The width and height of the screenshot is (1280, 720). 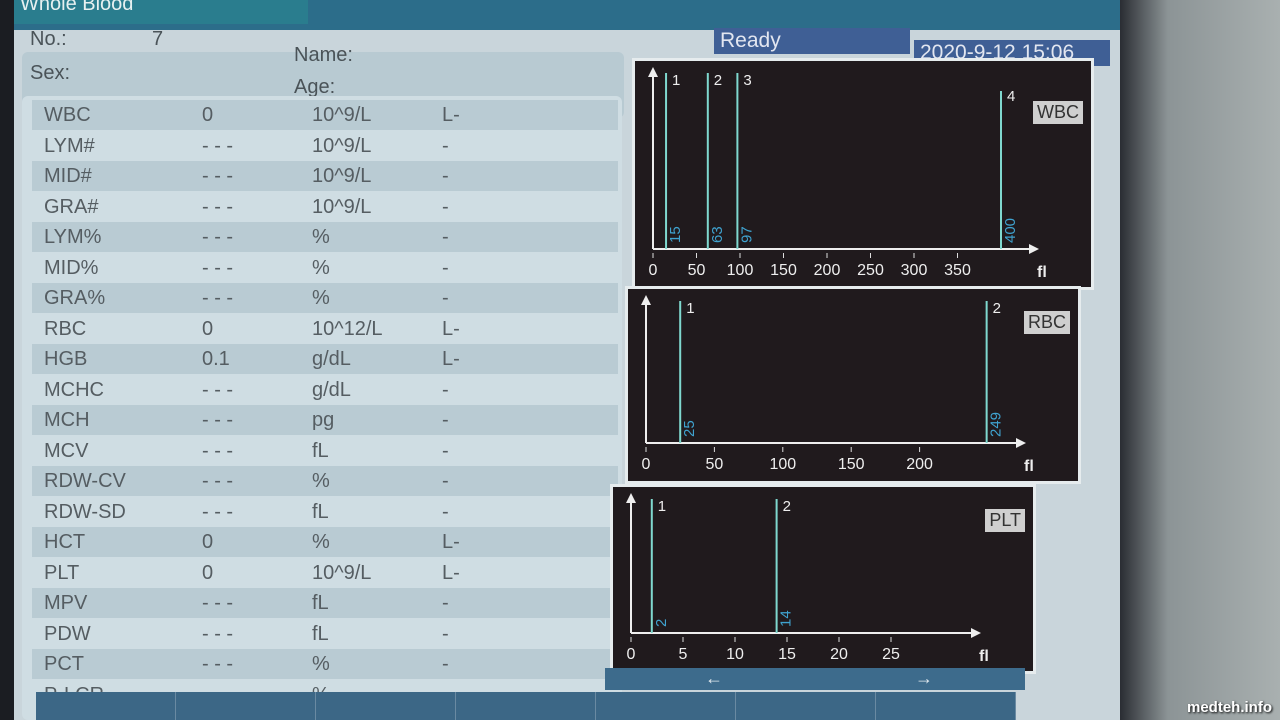 I want to click on result-row-pct: PCT - - -% -, so click(x=325, y=664).